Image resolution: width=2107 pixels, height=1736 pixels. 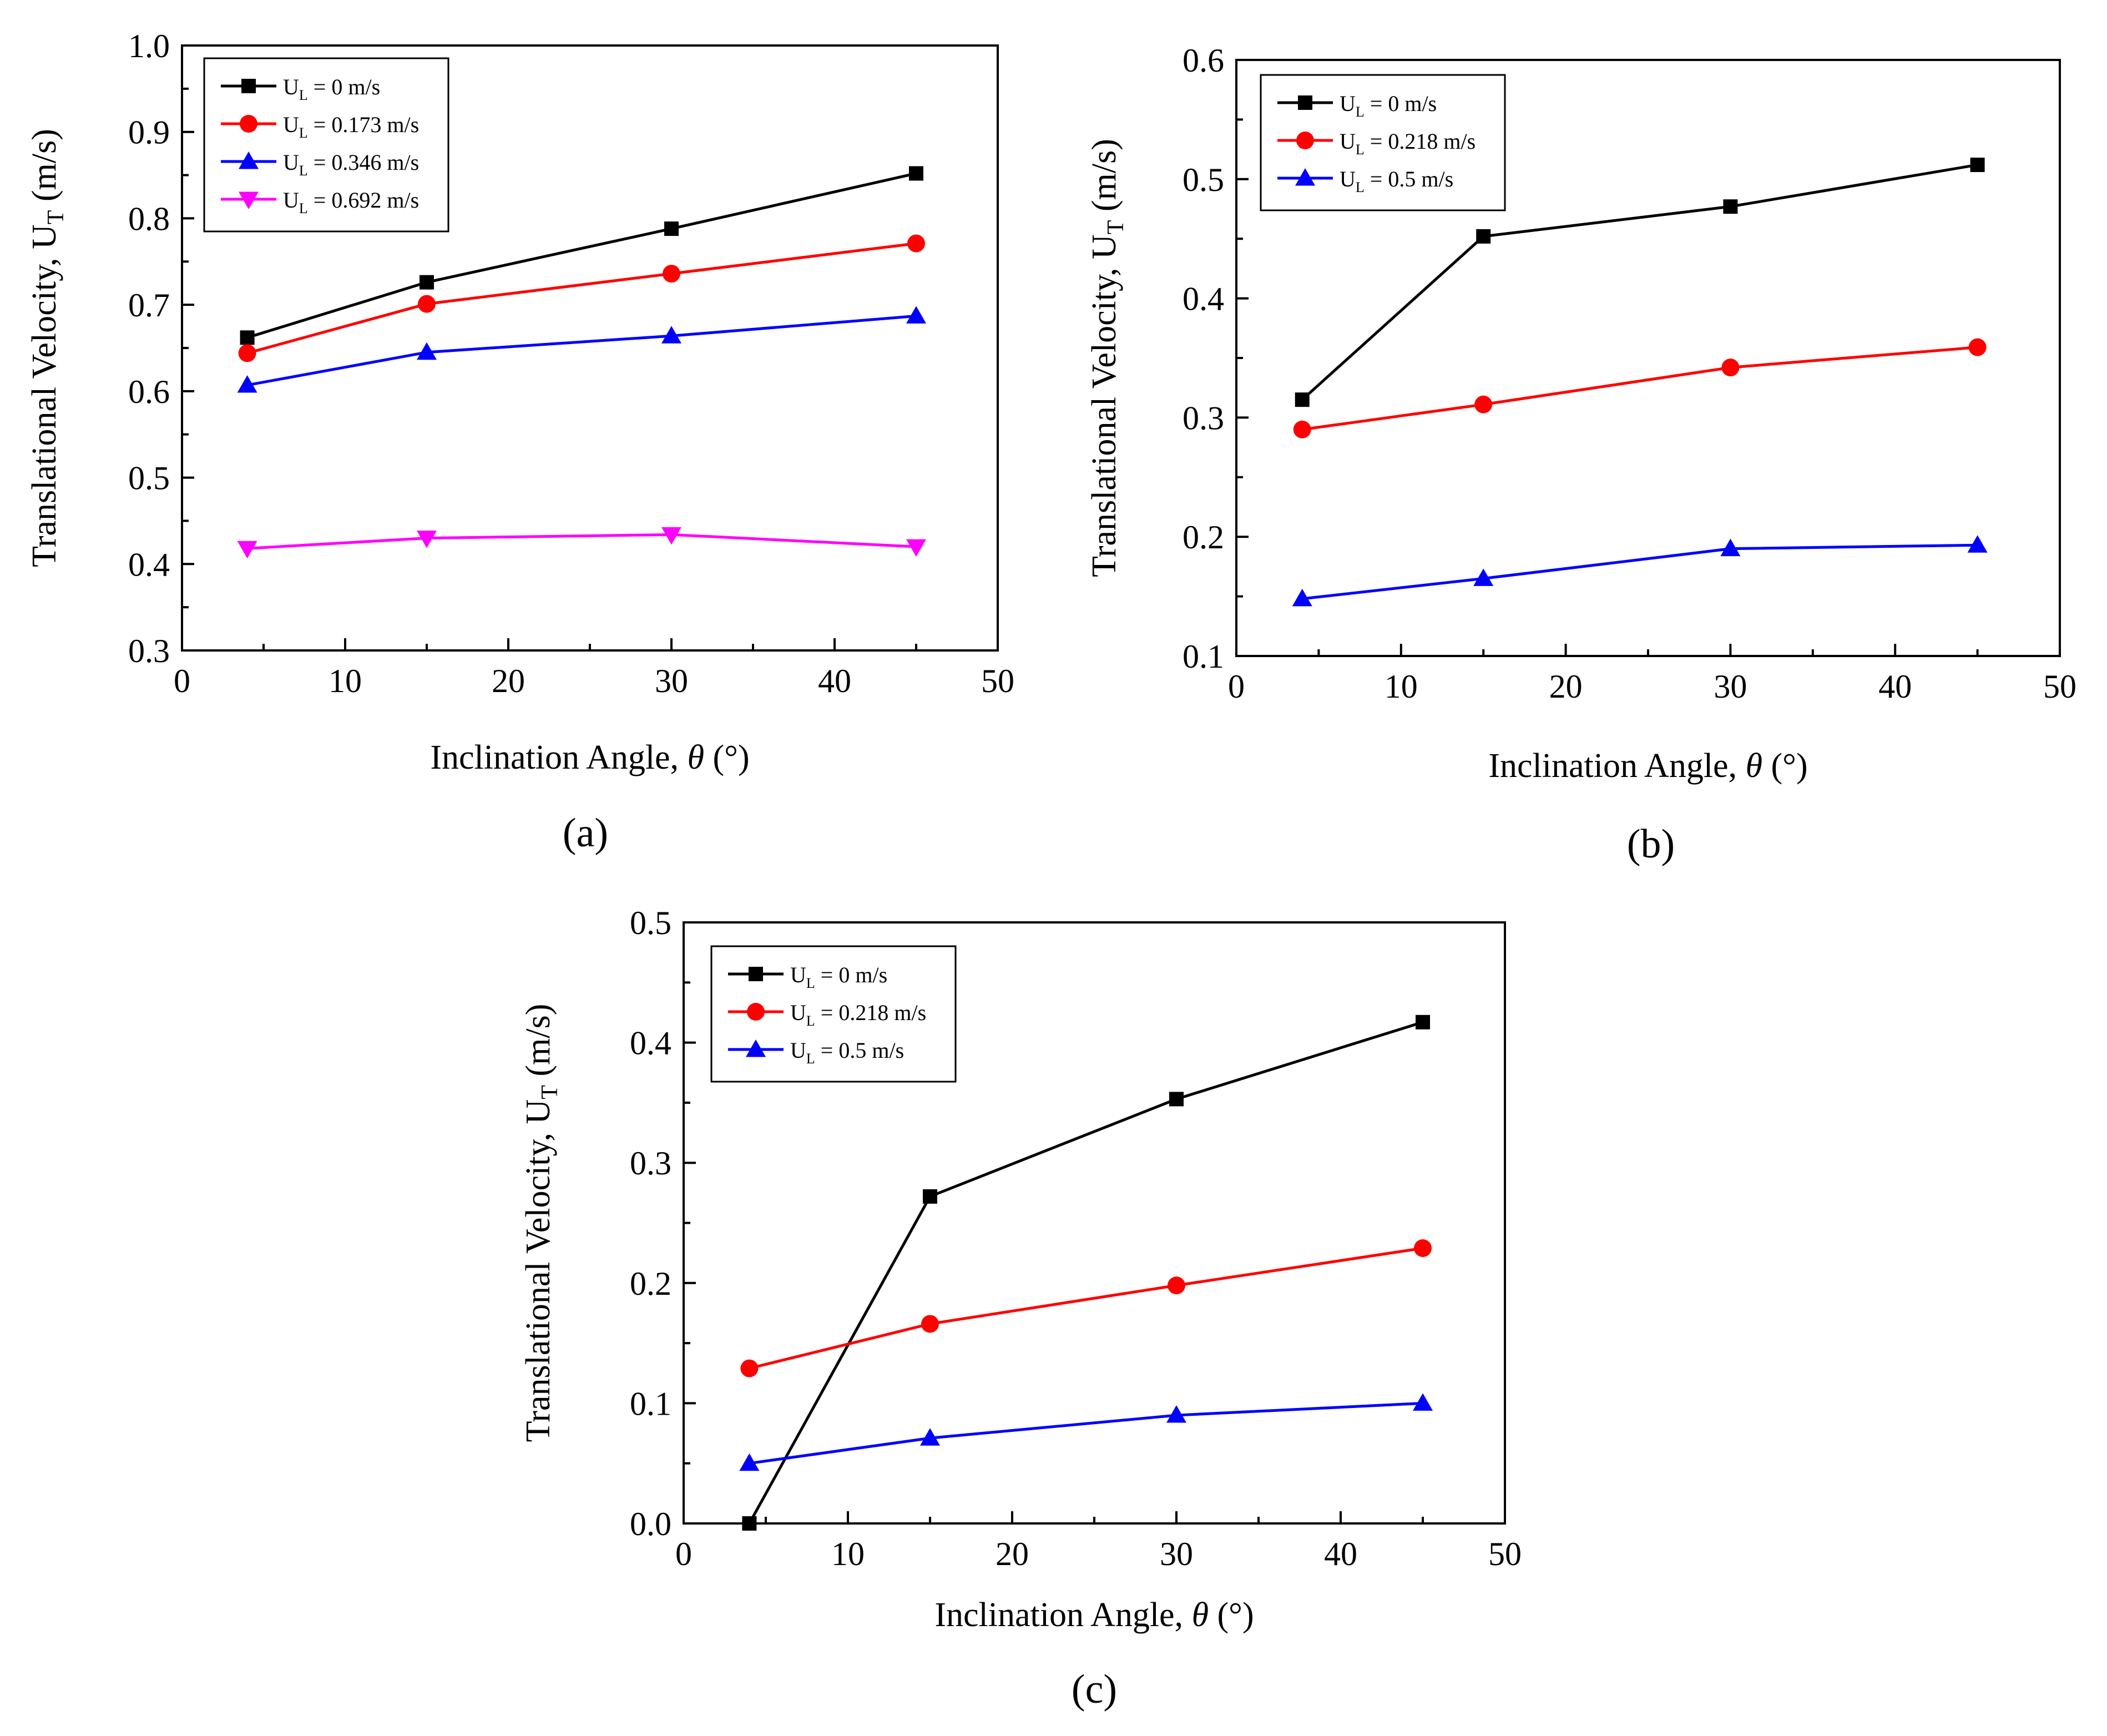 What do you see at coordinates (1651, 844) in the screenshot?
I see `panel-label: (b)` at bounding box center [1651, 844].